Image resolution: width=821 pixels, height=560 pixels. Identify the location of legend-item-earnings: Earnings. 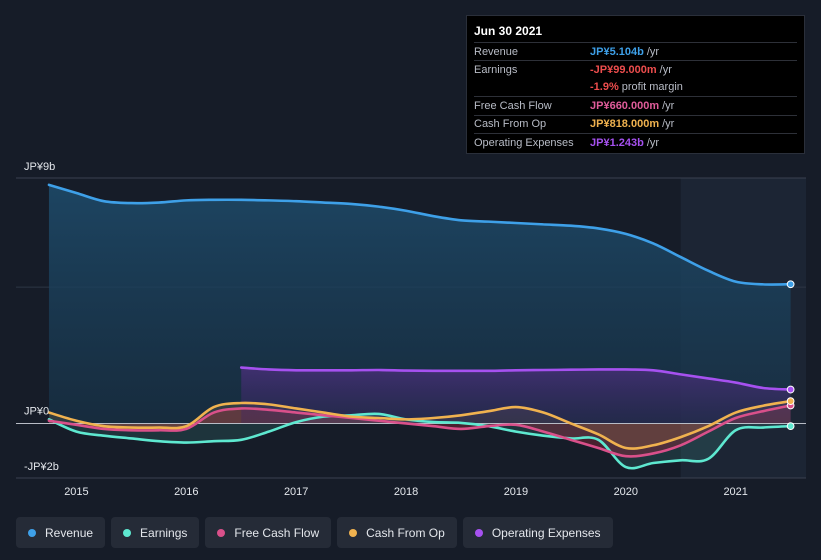
(155, 532).